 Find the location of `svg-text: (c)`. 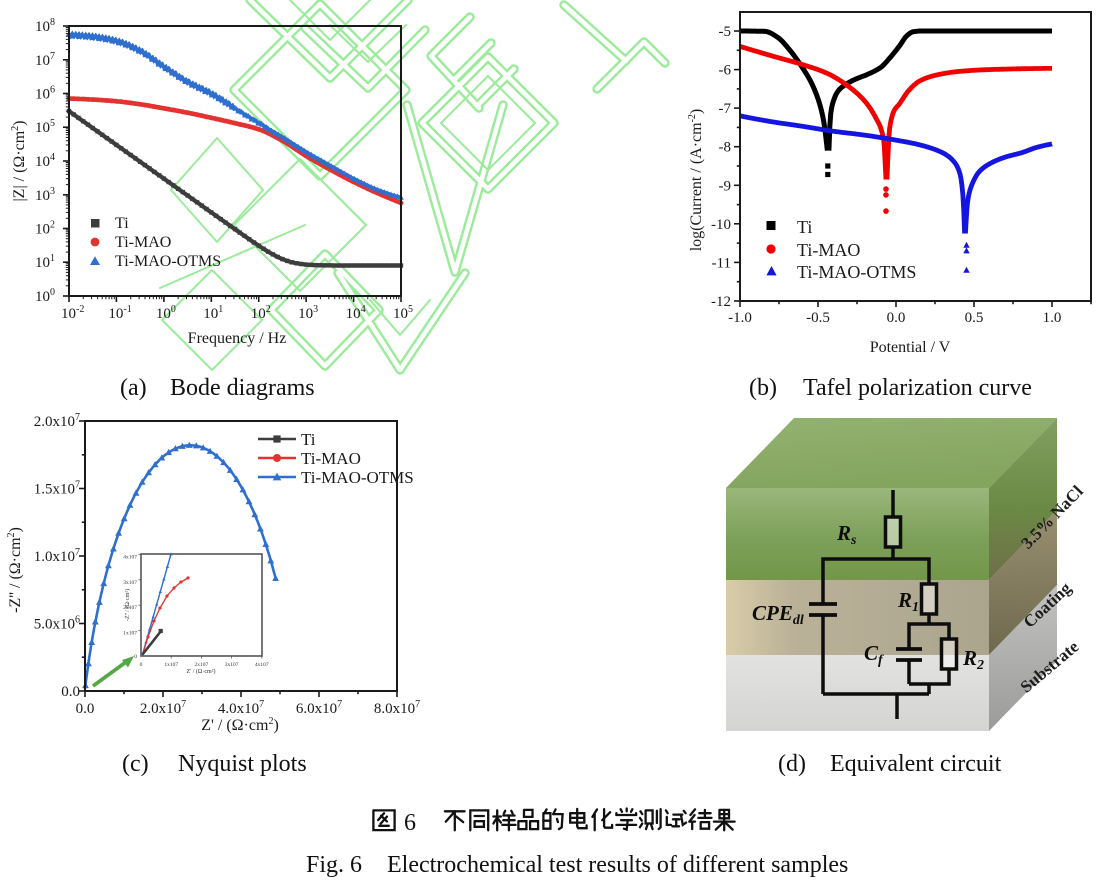

svg-text: (c) is located at coordinates (135, 764).